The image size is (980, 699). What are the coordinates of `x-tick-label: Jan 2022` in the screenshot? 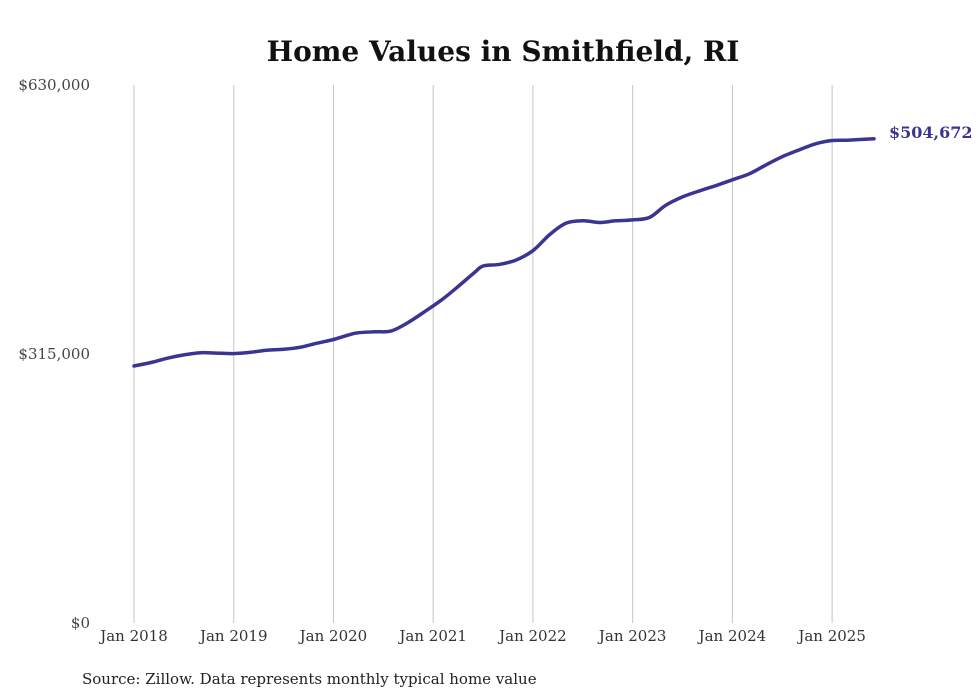 It's located at (532, 636).